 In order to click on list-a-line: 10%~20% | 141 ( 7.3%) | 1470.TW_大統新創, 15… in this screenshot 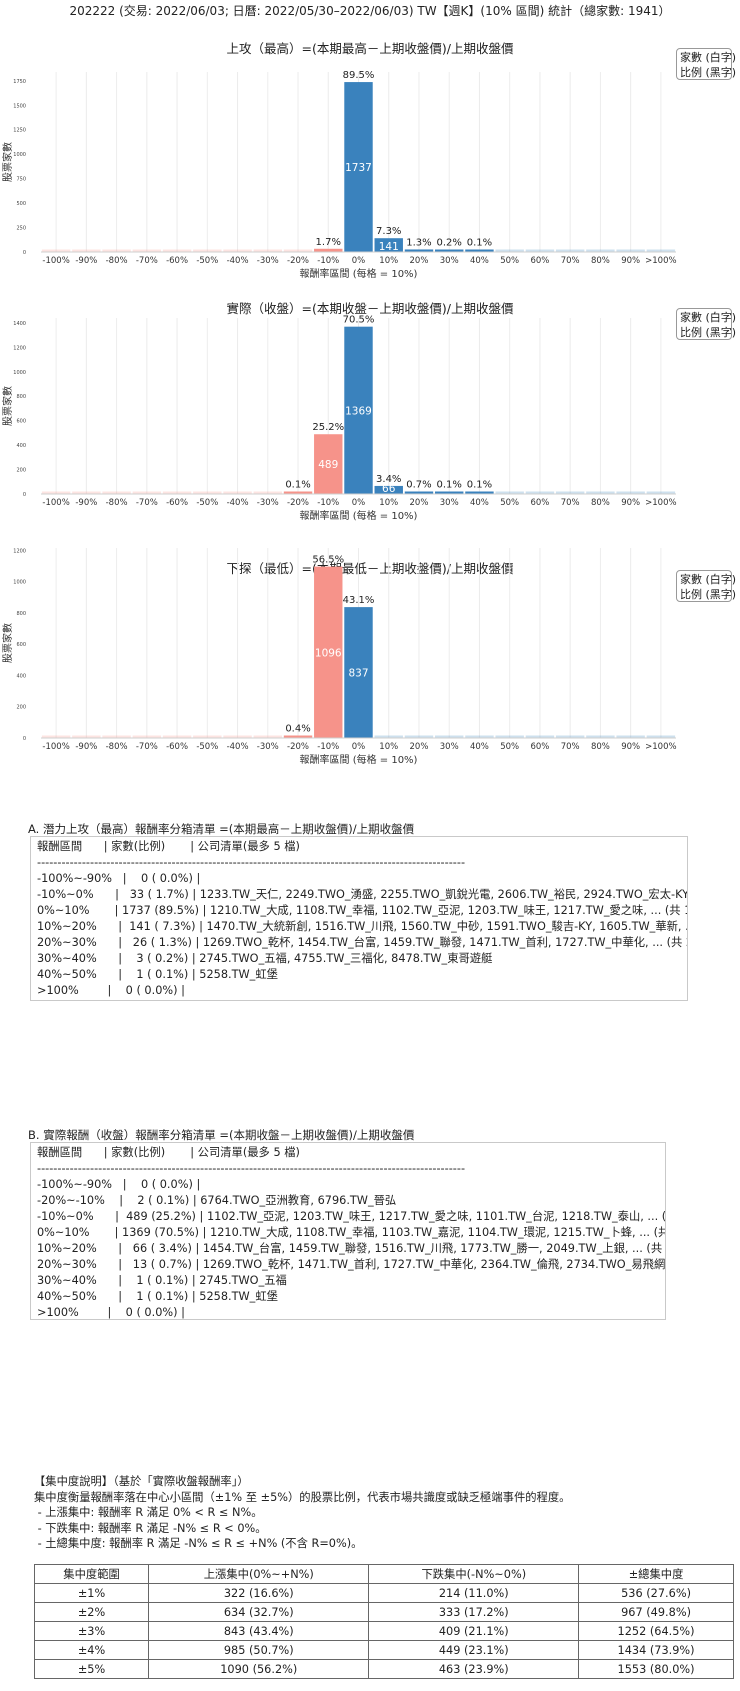, I will do `click(362, 926)`.